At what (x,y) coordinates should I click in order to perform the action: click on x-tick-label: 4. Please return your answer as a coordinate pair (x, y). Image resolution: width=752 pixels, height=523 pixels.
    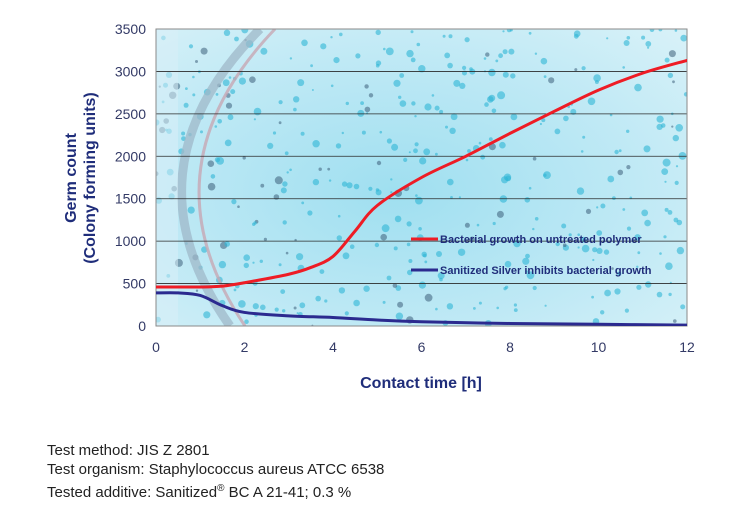
    Looking at the image, I should click on (333, 347).